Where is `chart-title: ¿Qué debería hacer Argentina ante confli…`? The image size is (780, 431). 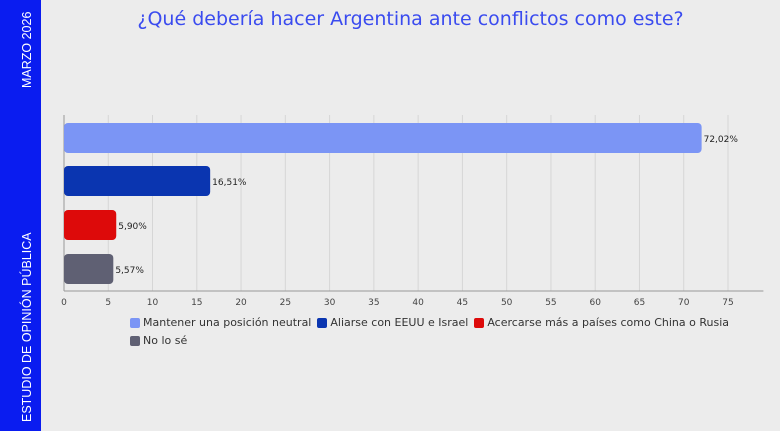
chart-title: ¿Qué debería hacer Argentina ante confli… is located at coordinates (410, 19).